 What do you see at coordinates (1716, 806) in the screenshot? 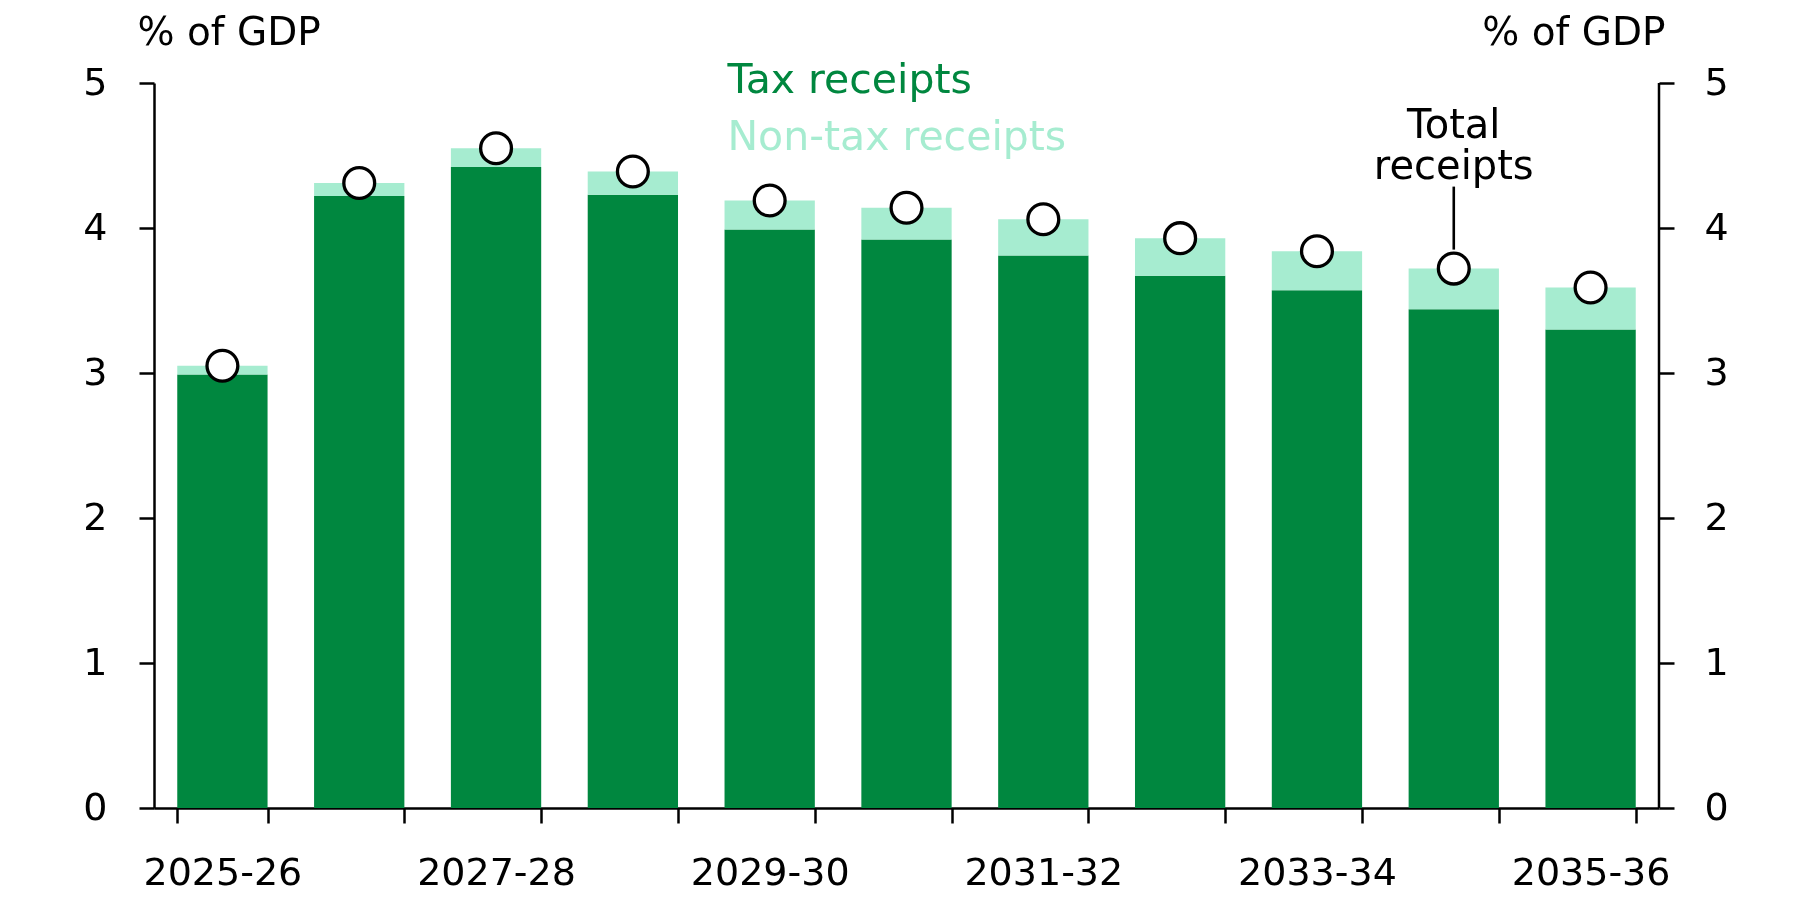
I see `y2-tick-label: 0` at bounding box center [1716, 806].